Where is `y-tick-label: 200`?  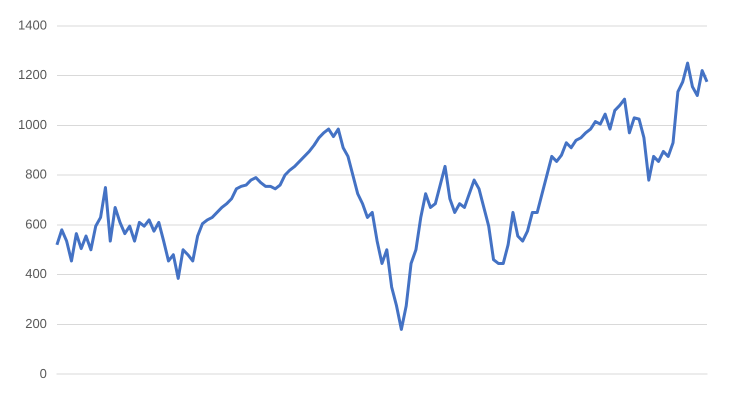
y-tick-label: 200 is located at coordinates (36, 324).